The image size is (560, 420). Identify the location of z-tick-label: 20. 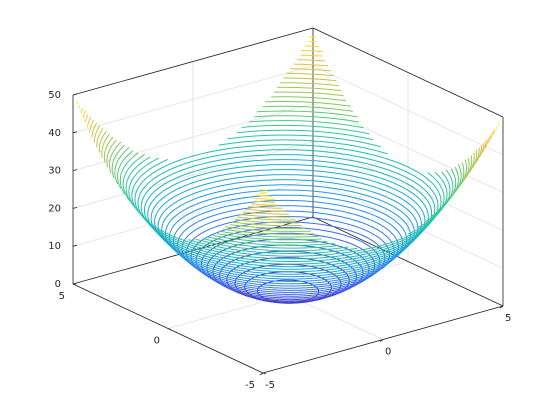
(54, 208).